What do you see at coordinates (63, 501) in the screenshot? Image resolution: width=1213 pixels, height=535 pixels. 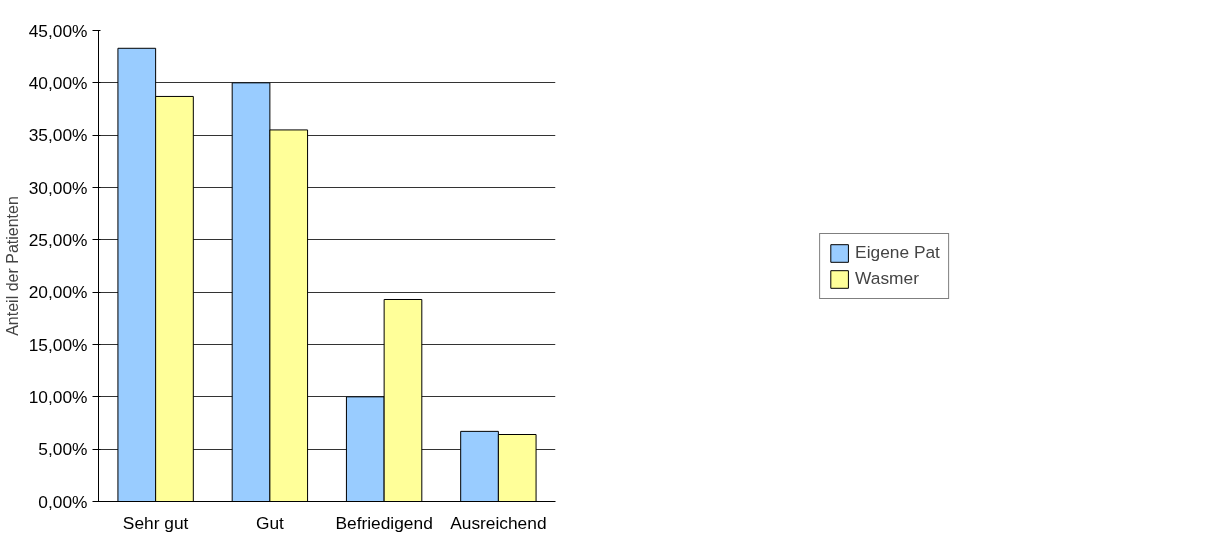 I see `y-tick-label: 0,00%` at bounding box center [63, 501].